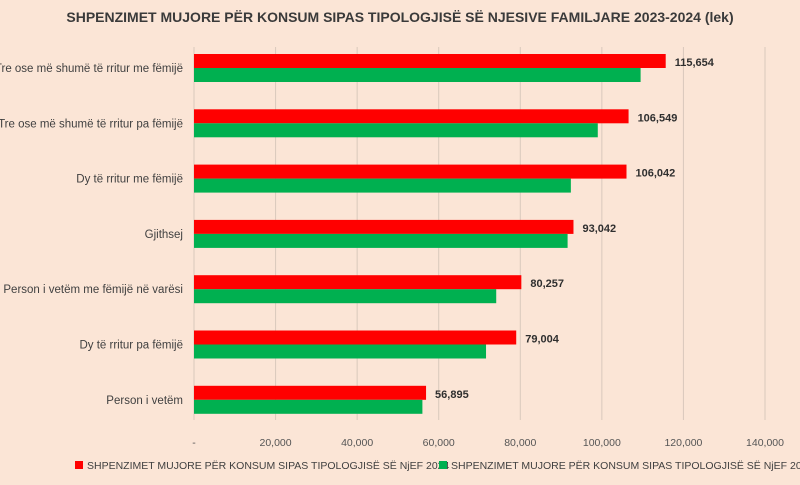 The height and width of the screenshot is (485, 800). I want to click on x-tick-label: 140,000, so click(765, 443).